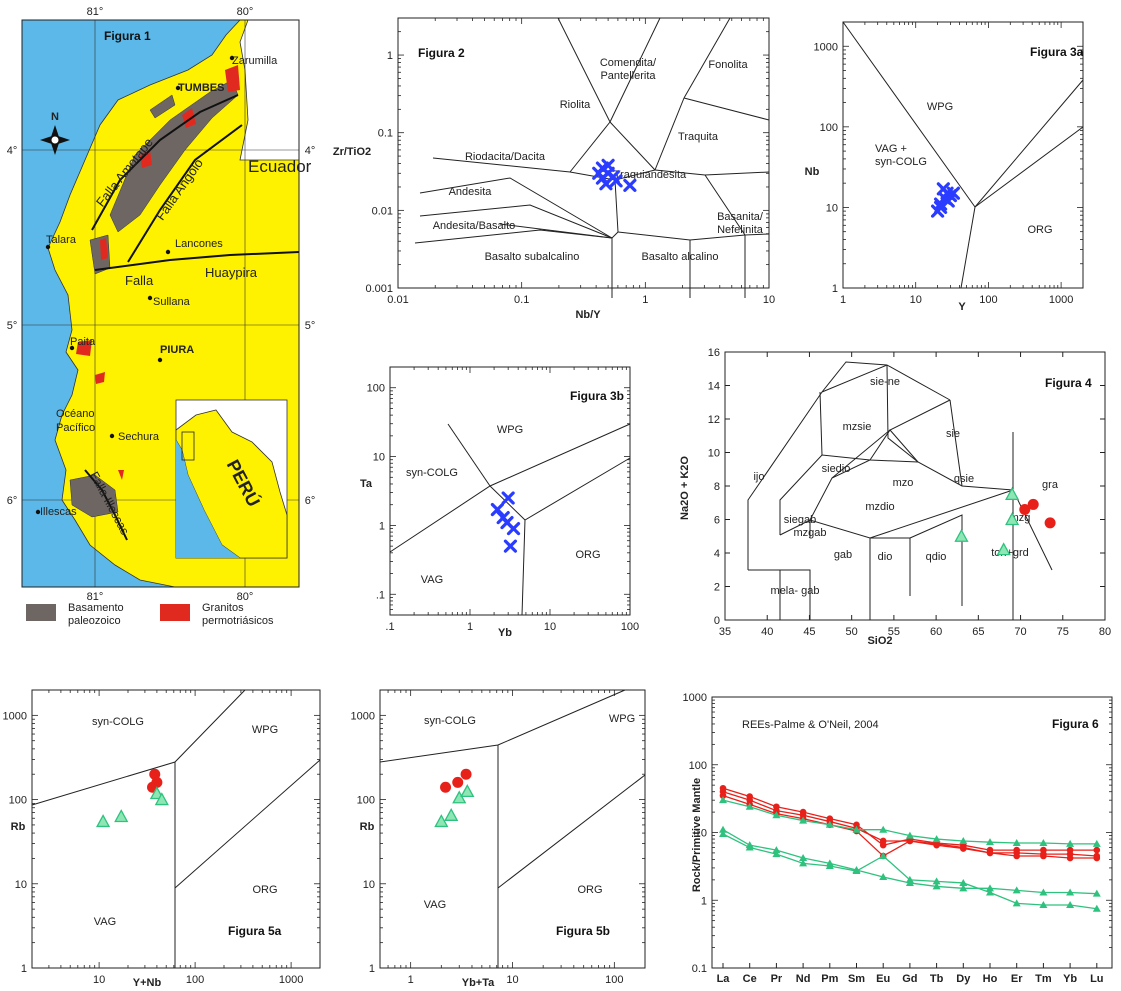  What do you see at coordinates (1068, 383) in the screenshot?
I see `fig4-title: Figura 4` at bounding box center [1068, 383].